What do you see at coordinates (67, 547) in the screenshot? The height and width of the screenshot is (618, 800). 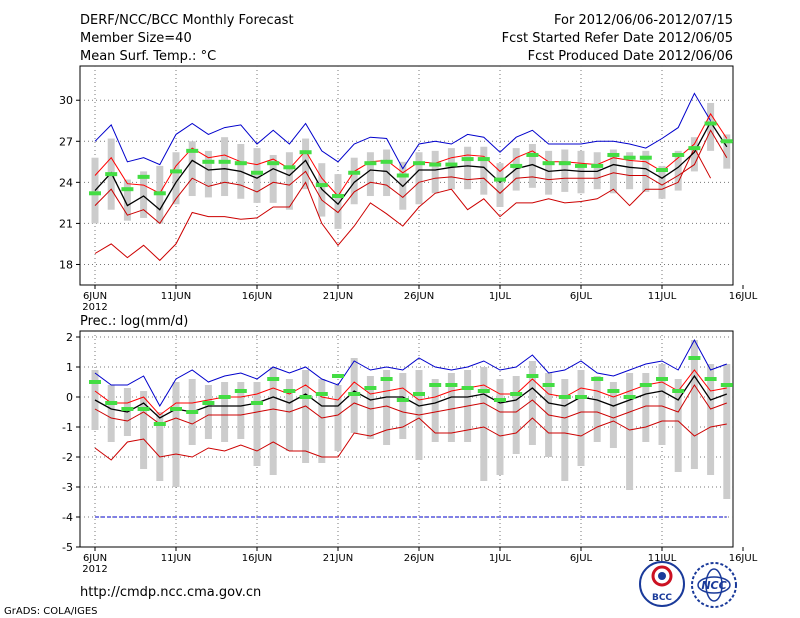 I see `prec-ytick-label: -5` at bounding box center [67, 547].